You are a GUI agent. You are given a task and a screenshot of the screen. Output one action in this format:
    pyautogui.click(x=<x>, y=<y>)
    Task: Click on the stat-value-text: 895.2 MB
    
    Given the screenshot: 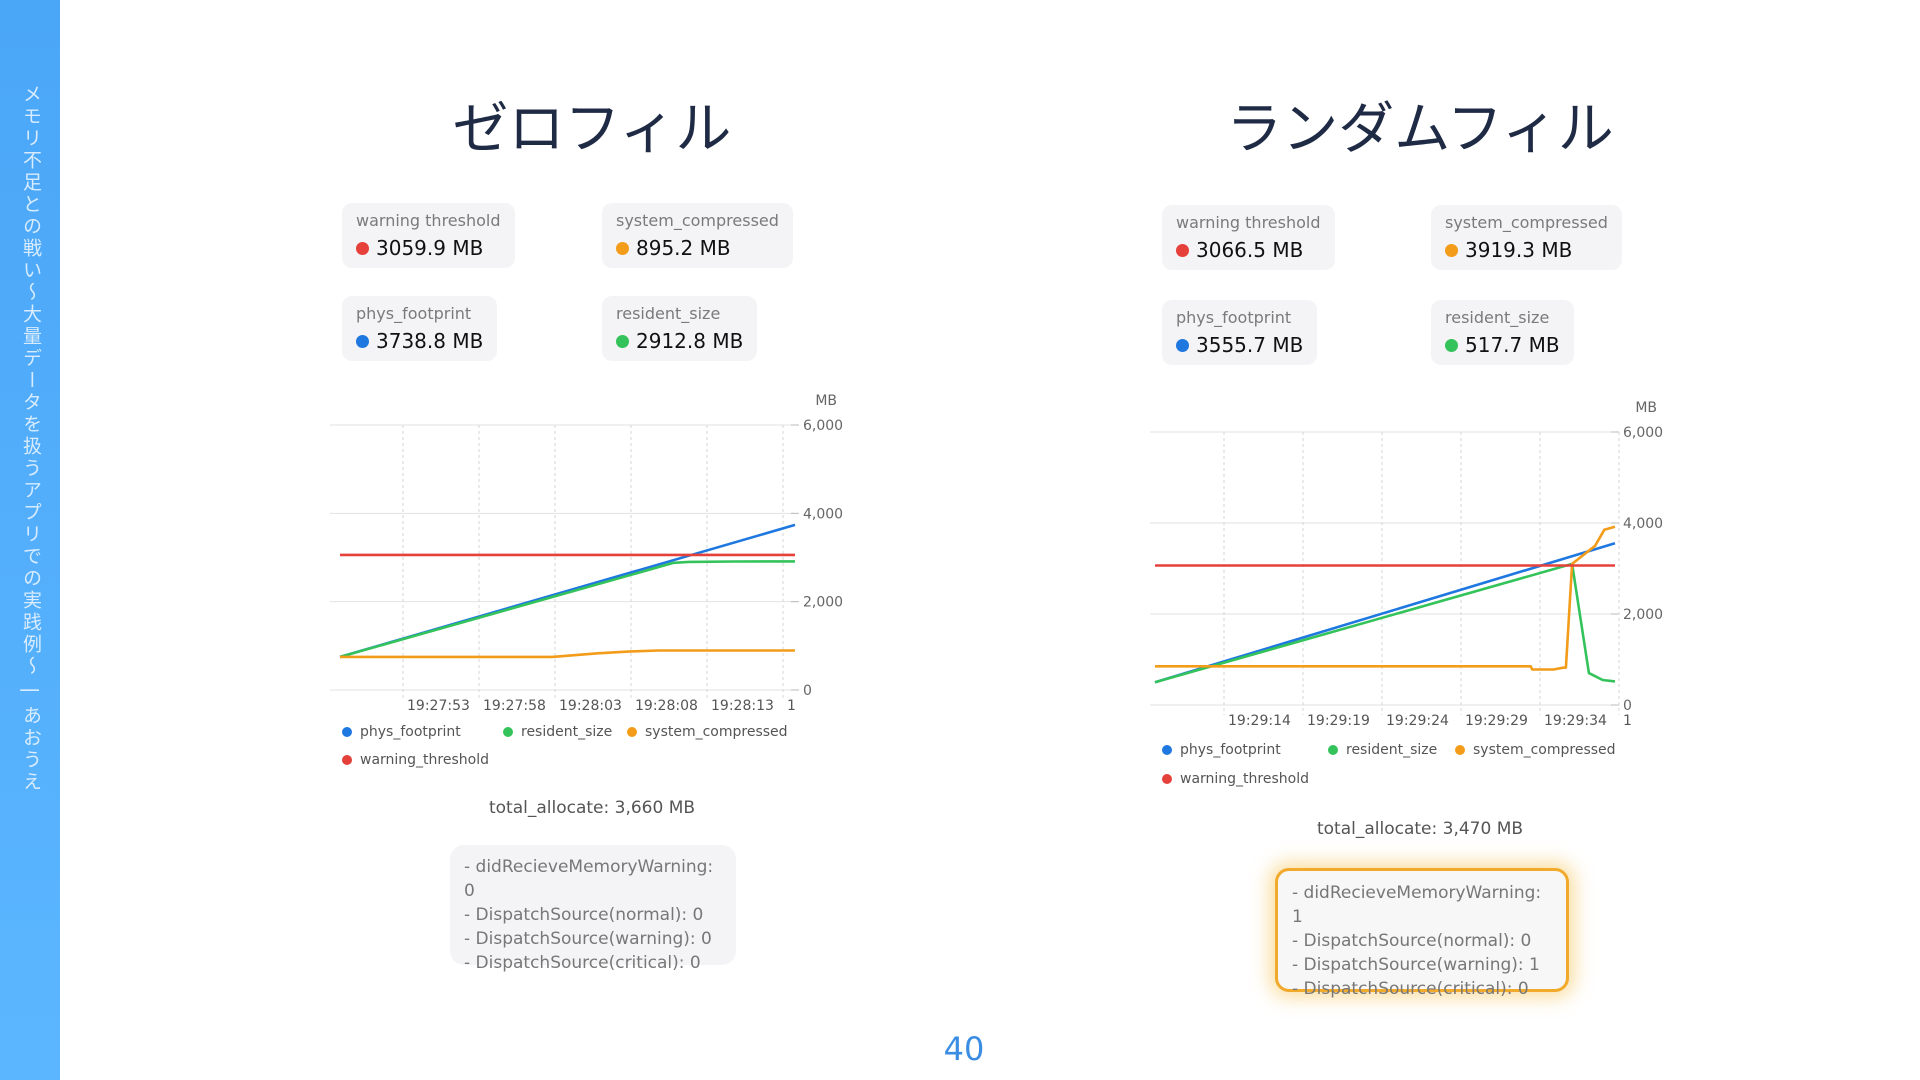 What is the action you would take?
    pyautogui.click(x=683, y=248)
    